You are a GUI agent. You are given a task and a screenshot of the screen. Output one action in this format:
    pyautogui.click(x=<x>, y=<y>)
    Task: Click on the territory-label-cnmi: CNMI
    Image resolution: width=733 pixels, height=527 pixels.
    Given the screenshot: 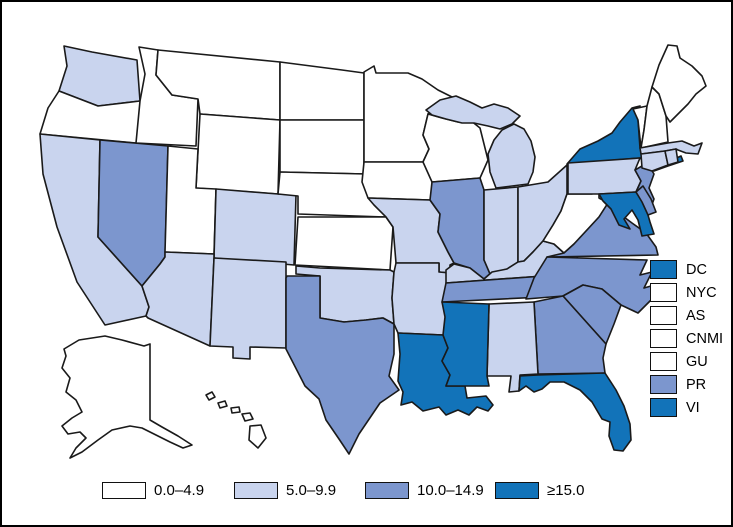 What is the action you would take?
    pyautogui.click(x=705, y=338)
    